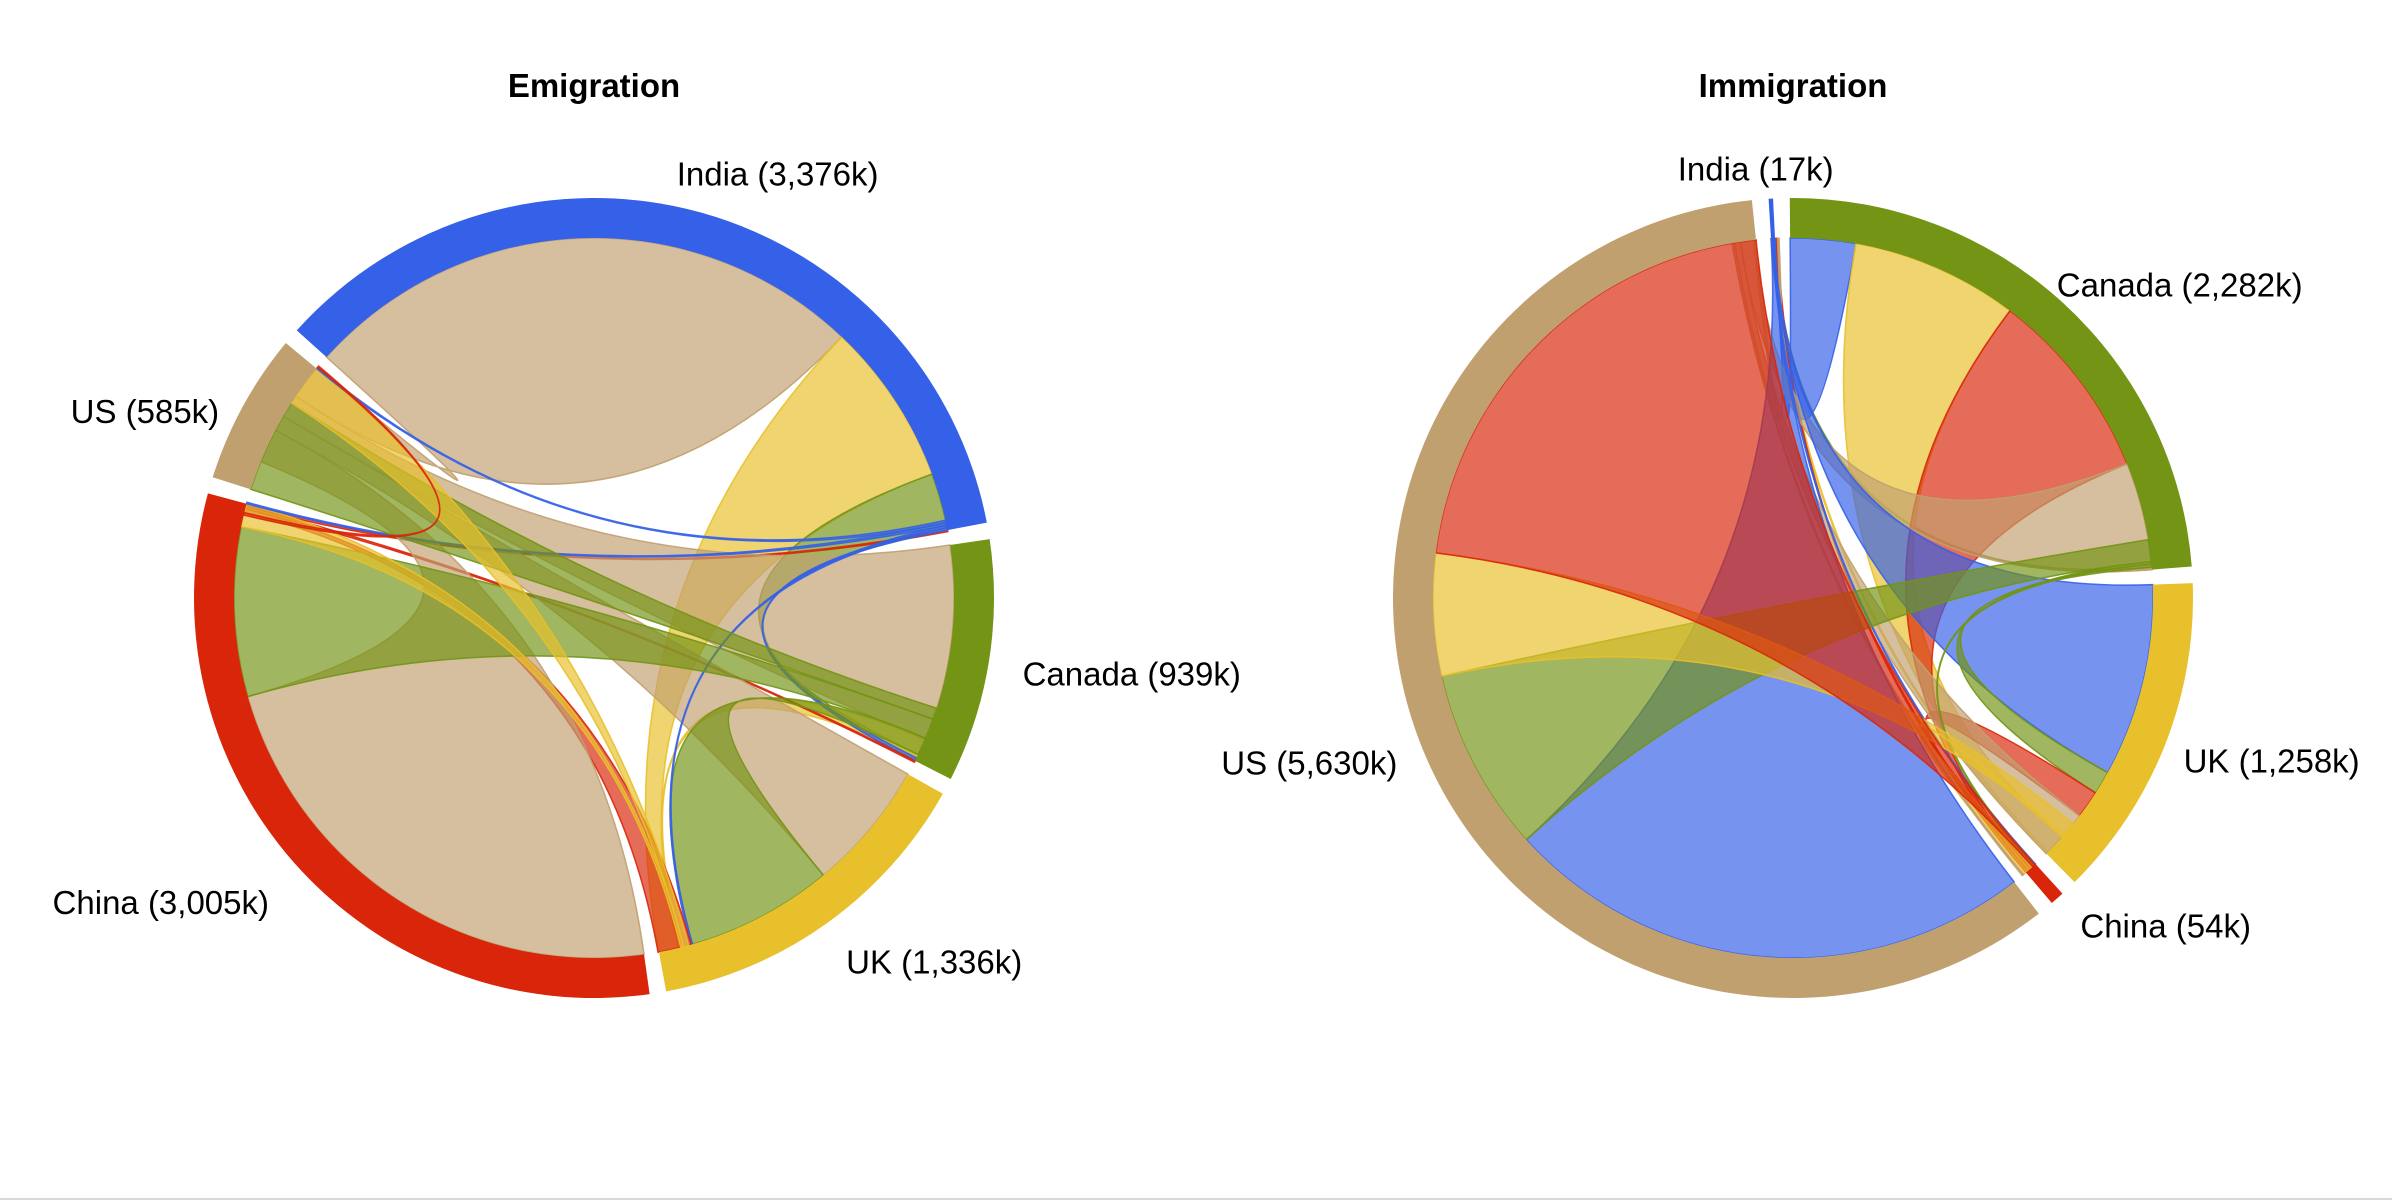 The width and height of the screenshot is (2392, 1200). Describe the element at coordinates (1736, 553) in the screenshot. I see `immigration-ribbon-us-to-china` at that location.